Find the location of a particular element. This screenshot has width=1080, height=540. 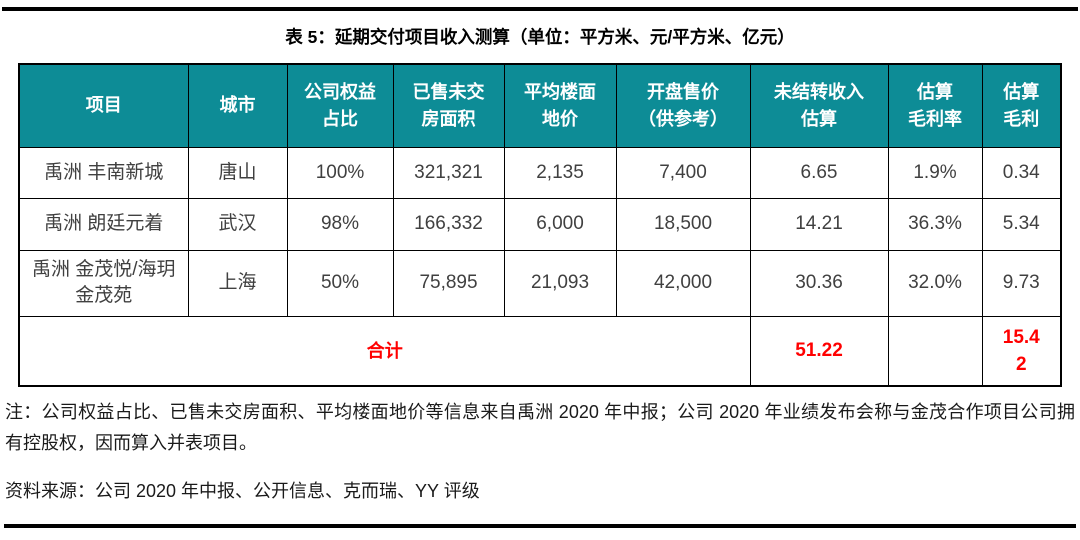

top-divider is located at coordinates (540, 9).